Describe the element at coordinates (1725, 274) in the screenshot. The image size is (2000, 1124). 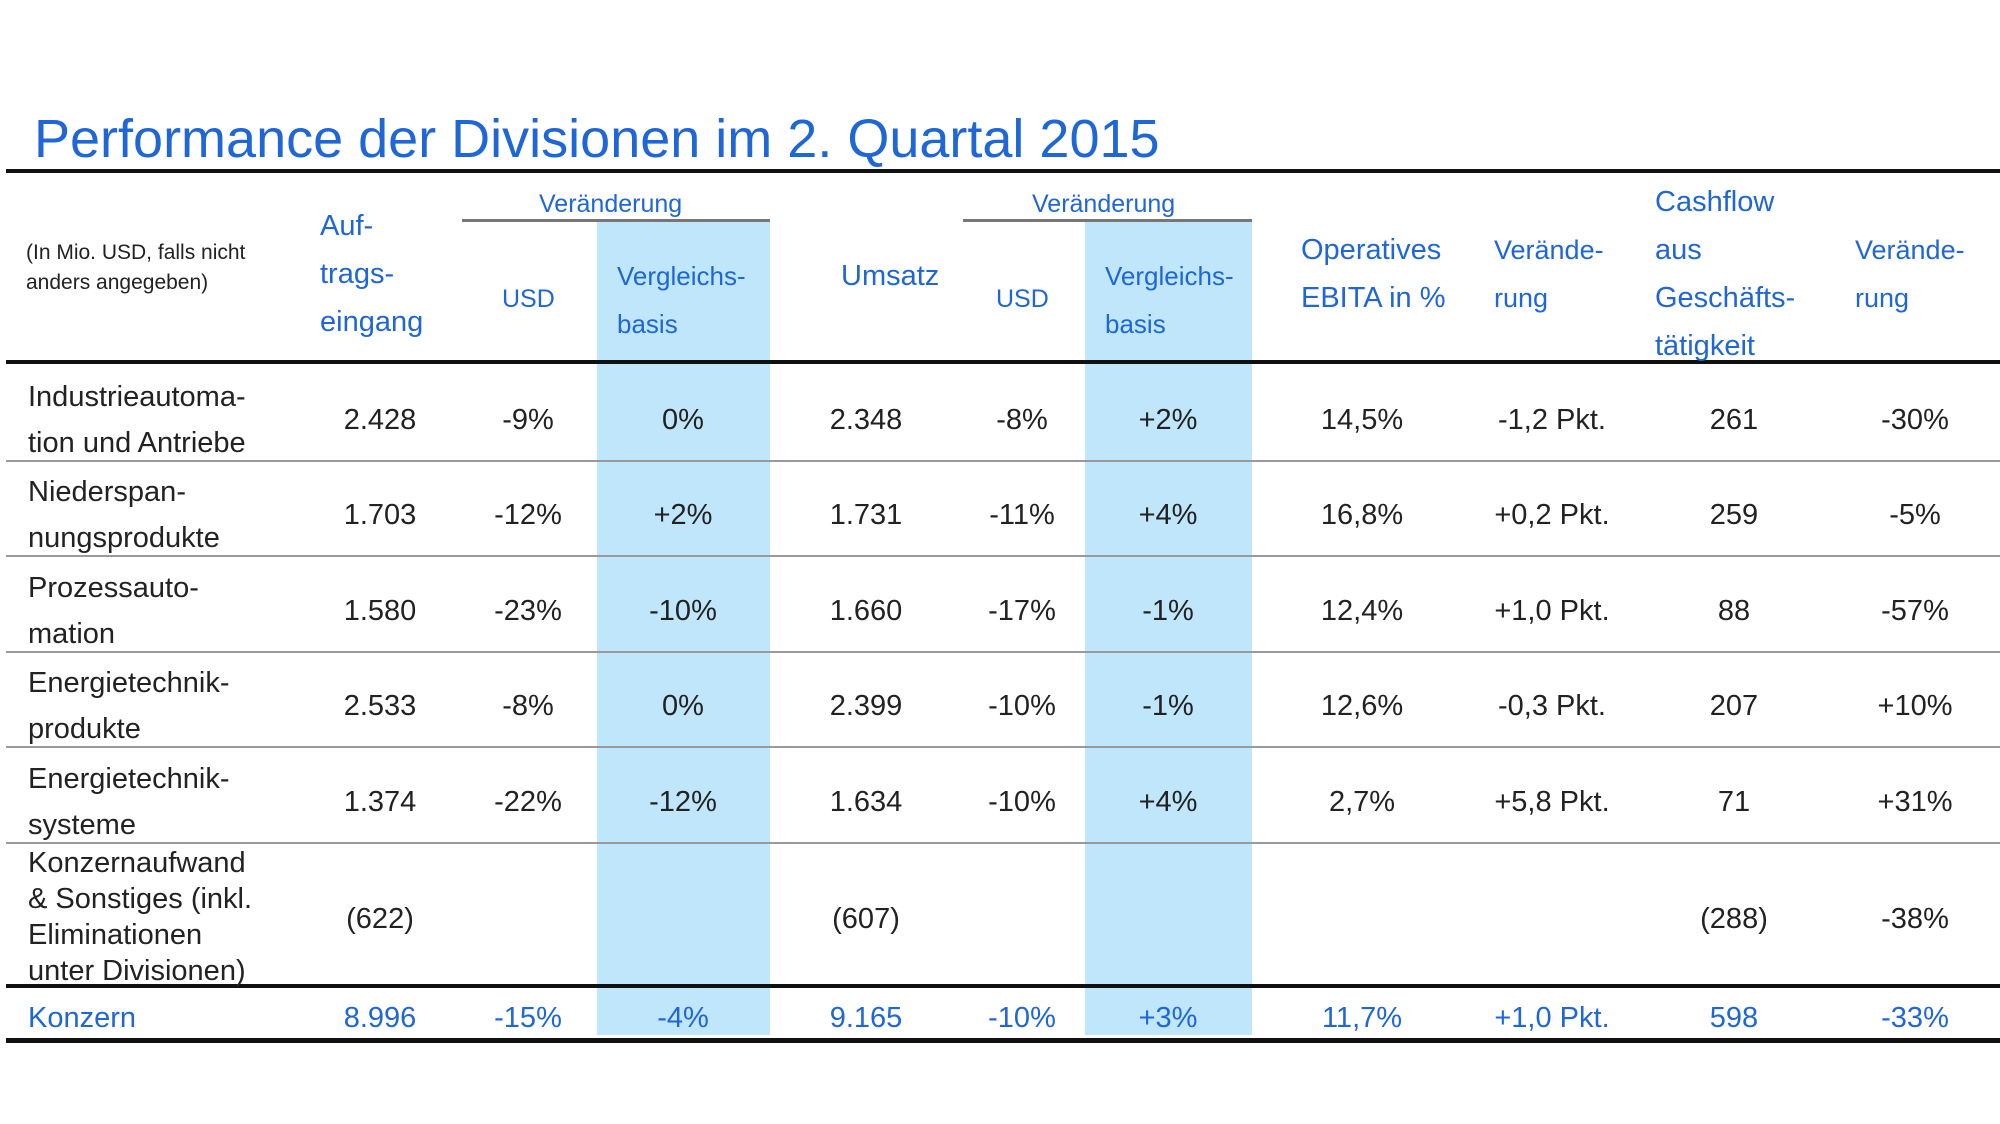
I see `header-cashflow: Cashflow aus Geschäfts- tätigkeit` at that location.